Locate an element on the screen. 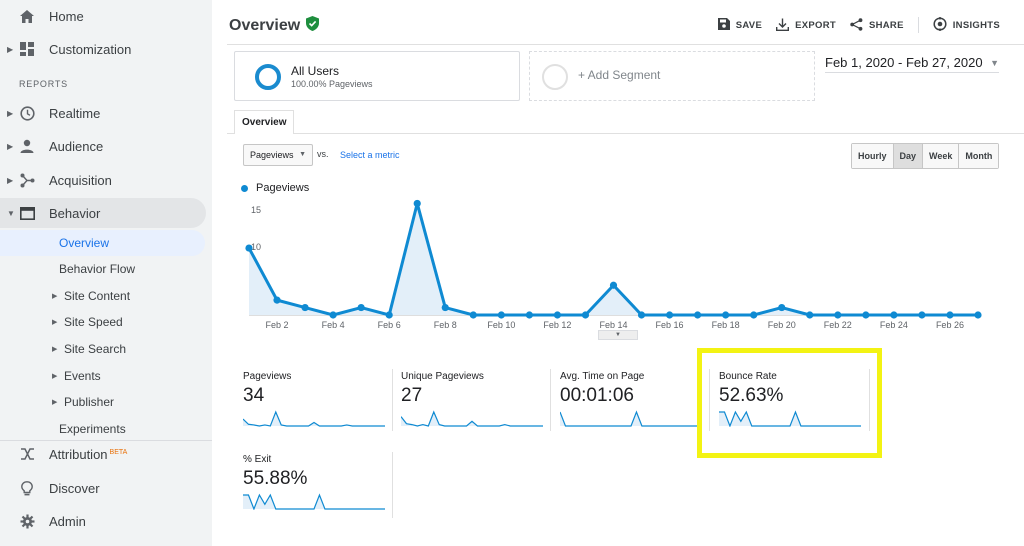  export-label: EXPORT is located at coordinates (815, 25).